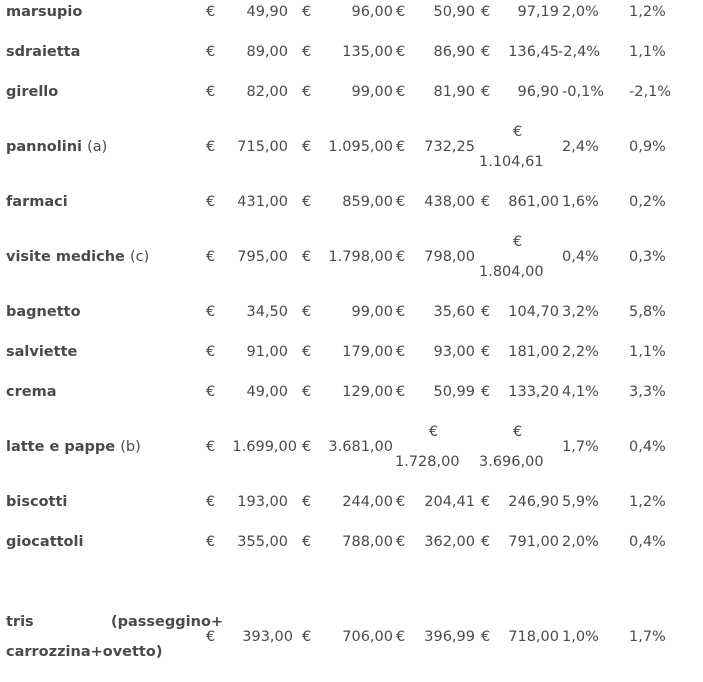 This screenshot has width=703, height=682. I want to click on value-cell: 431,00, so click(262, 202).